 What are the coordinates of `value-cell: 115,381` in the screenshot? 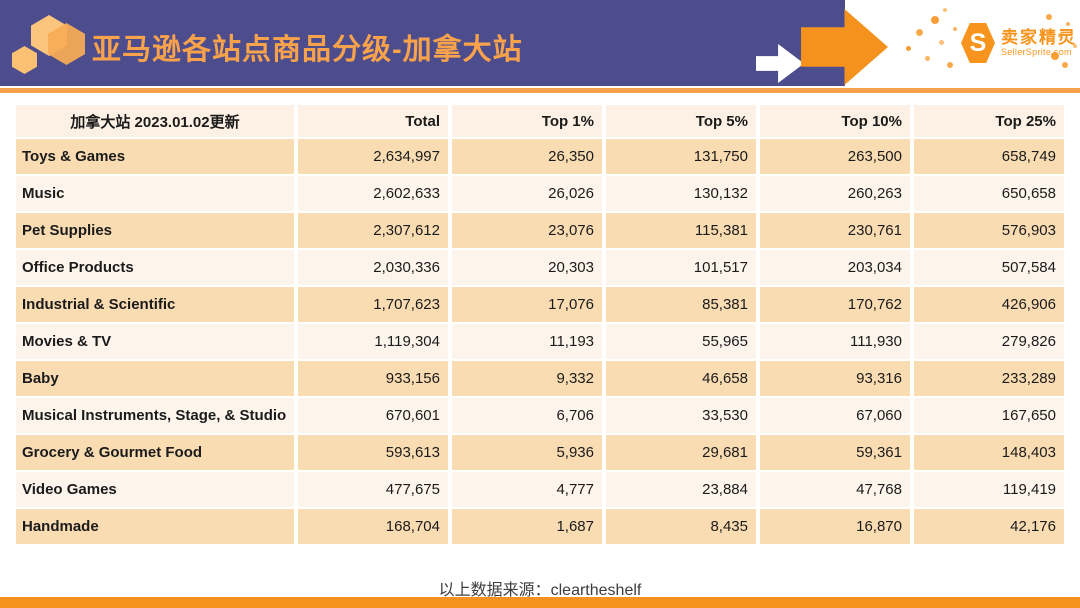 It's located at (681, 230).